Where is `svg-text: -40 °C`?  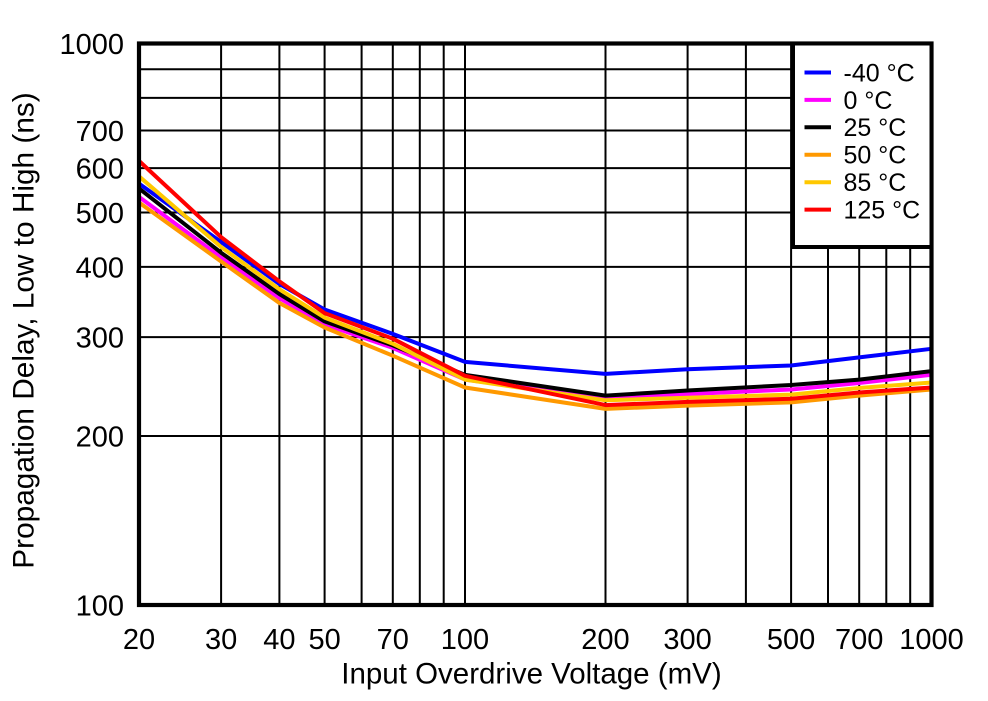 svg-text: -40 °C is located at coordinates (879, 73).